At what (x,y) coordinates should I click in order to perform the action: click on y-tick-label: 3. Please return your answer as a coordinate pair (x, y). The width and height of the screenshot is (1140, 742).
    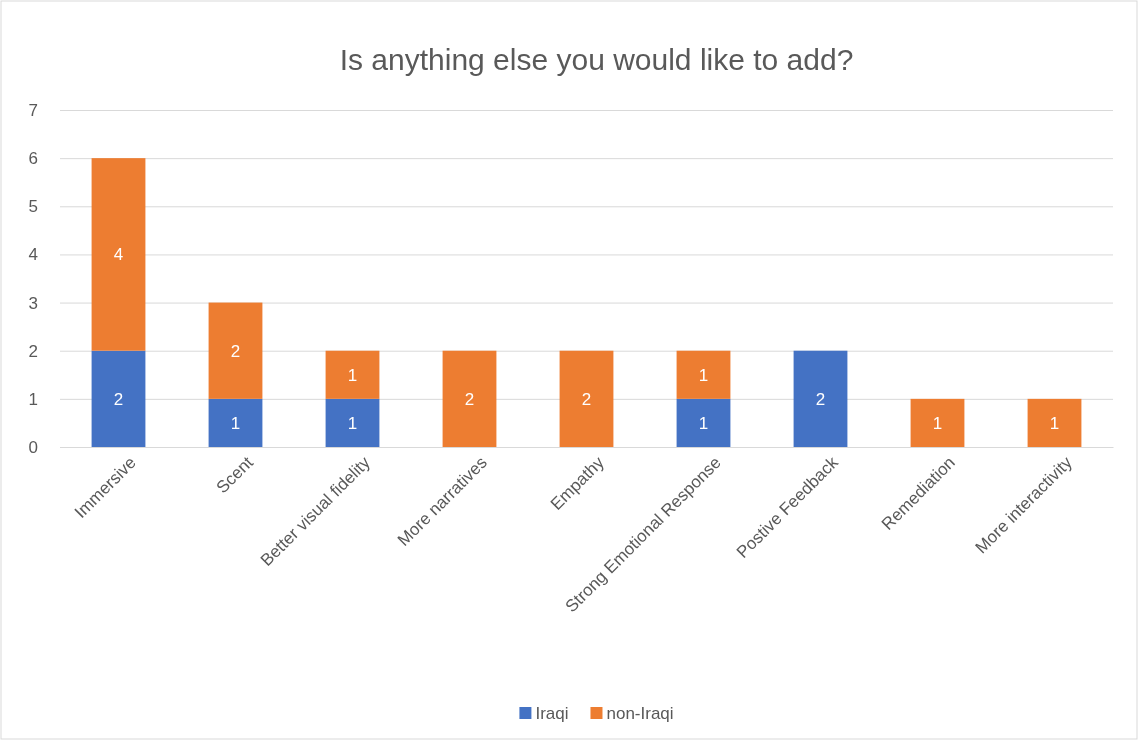
    Looking at the image, I should click on (33, 303).